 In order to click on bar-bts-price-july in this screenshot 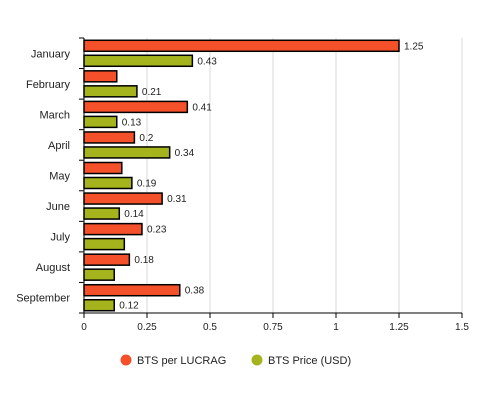, I will do `click(104, 244)`.